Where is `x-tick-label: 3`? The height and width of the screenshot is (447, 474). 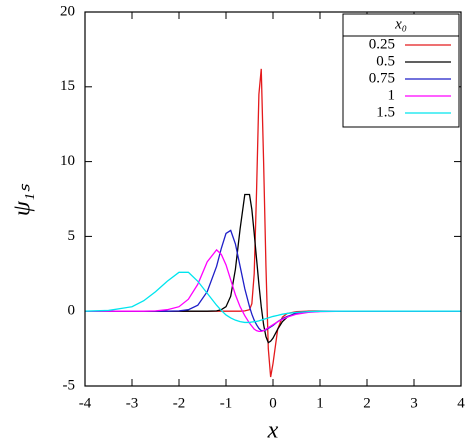
x-tick-label: 3 is located at coordinates (414, 403).